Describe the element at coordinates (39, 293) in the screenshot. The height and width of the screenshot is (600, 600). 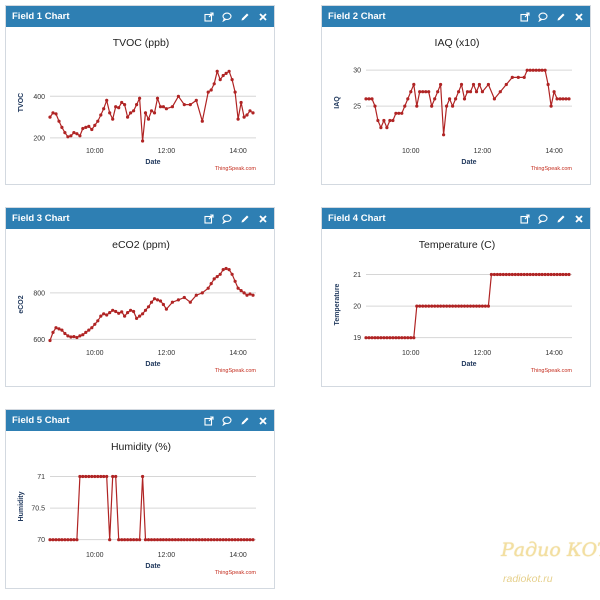
I see `y-tick-label: 800` at that location.